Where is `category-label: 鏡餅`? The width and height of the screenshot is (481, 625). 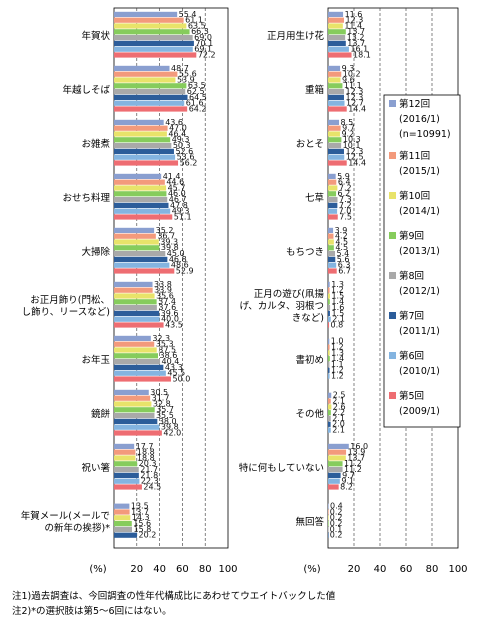
category-label: 鏡餅 is located at coordinates (101, 414).